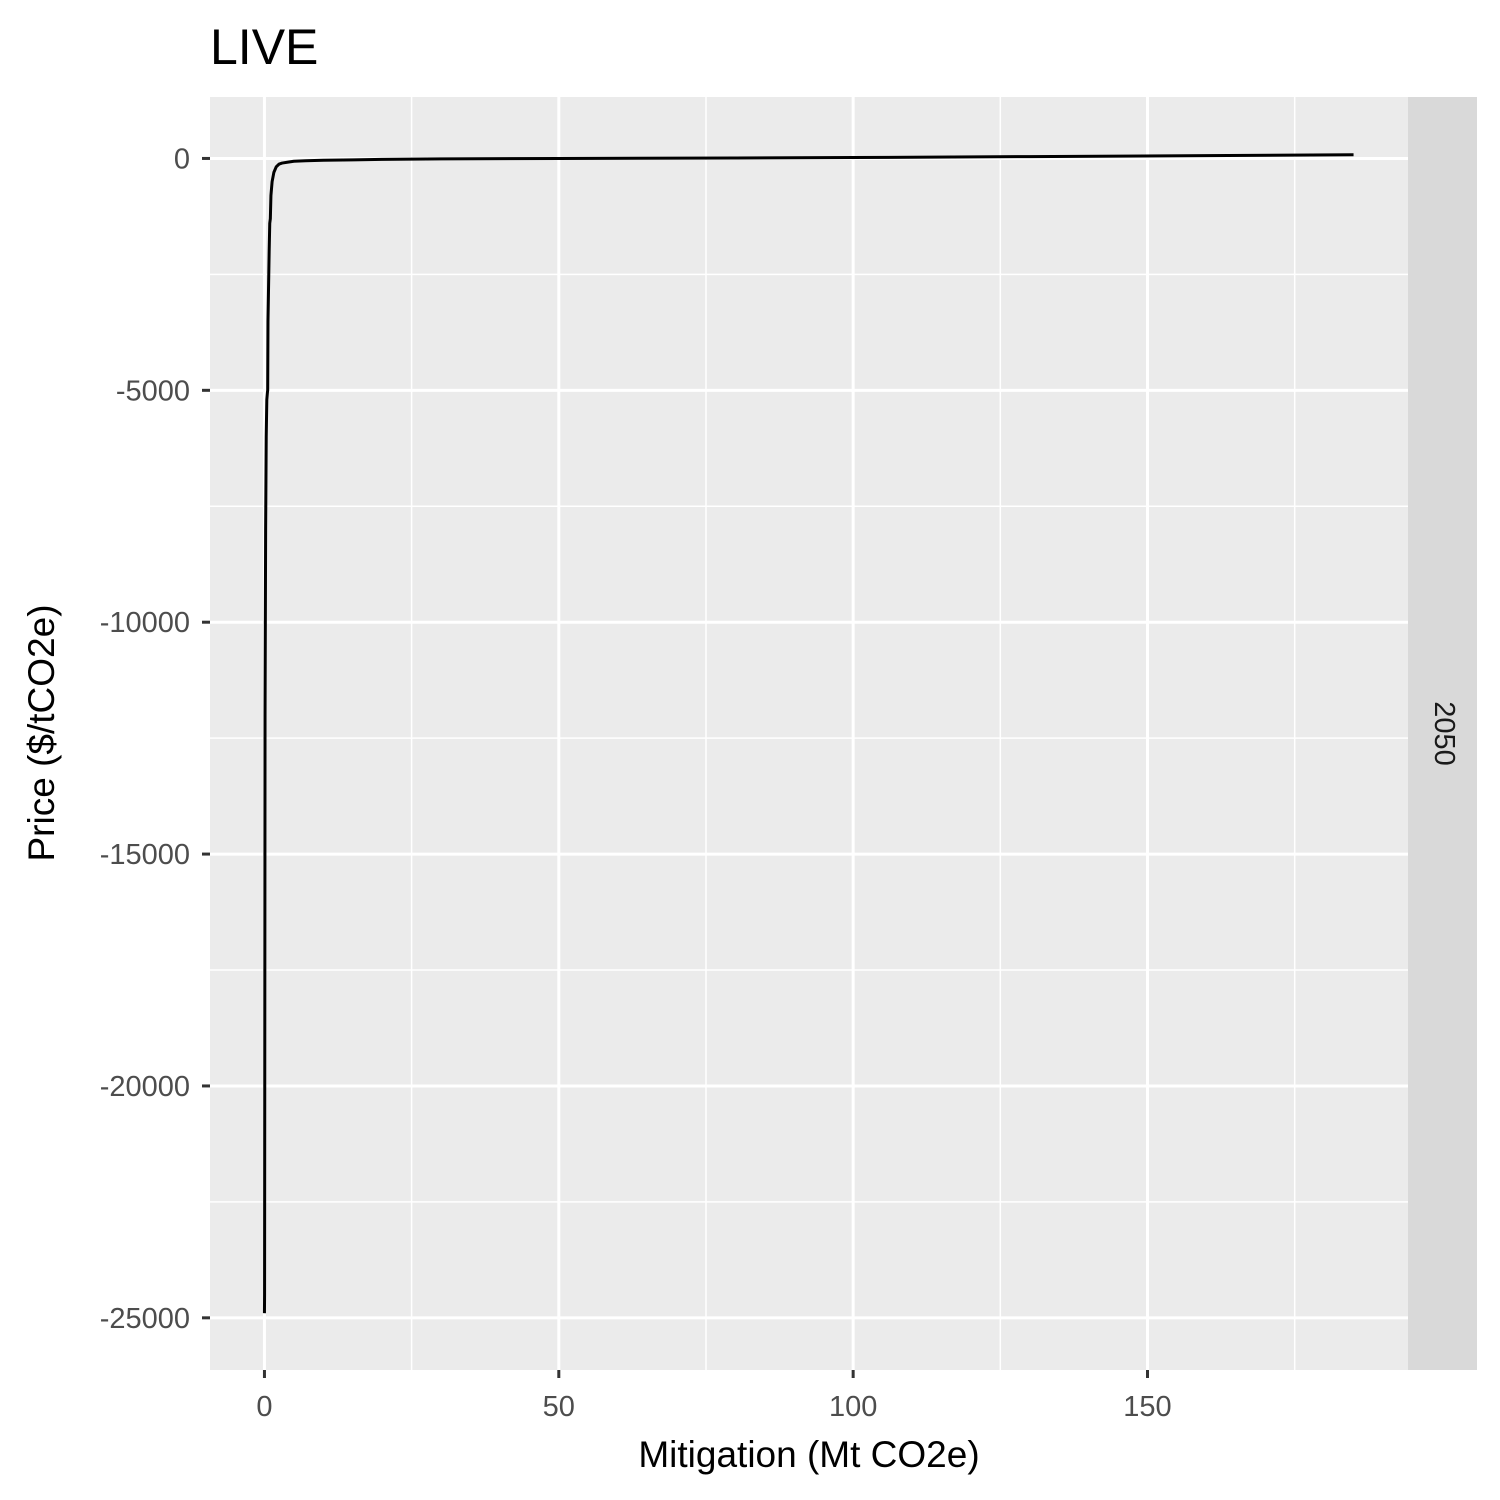 This screenshot has width=1500, height=1500. What do you see at coordinates (714, 1396) in the screenshot?
I see `x-axis: 0 50 100 150` at bounding box center [714, 1396].